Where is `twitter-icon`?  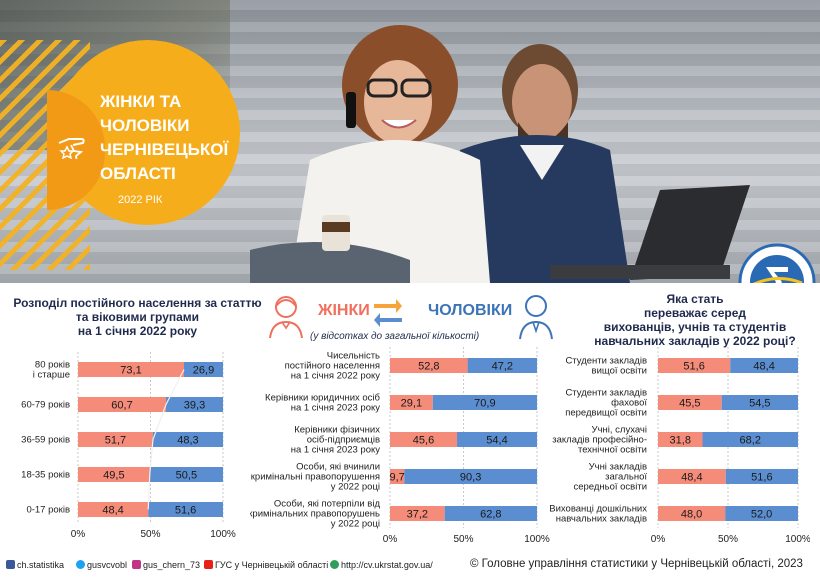
twitter-icon is located at coordinates (80, 564).